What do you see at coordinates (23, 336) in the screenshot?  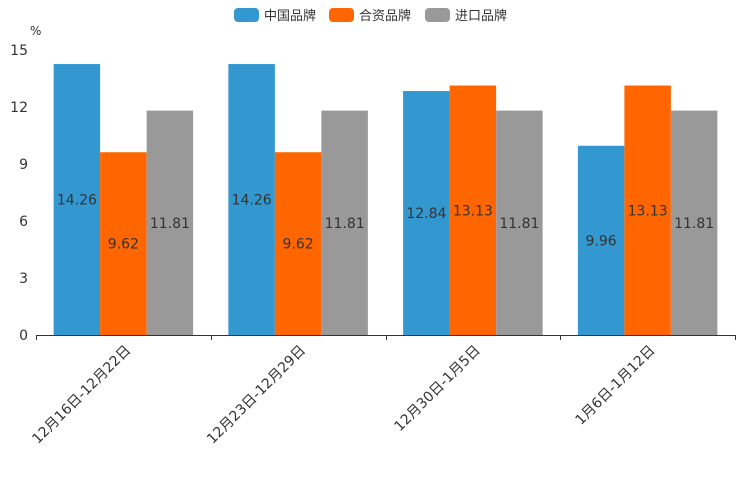 I see `y-tick-label: 0` at bounding box center [23, 336].